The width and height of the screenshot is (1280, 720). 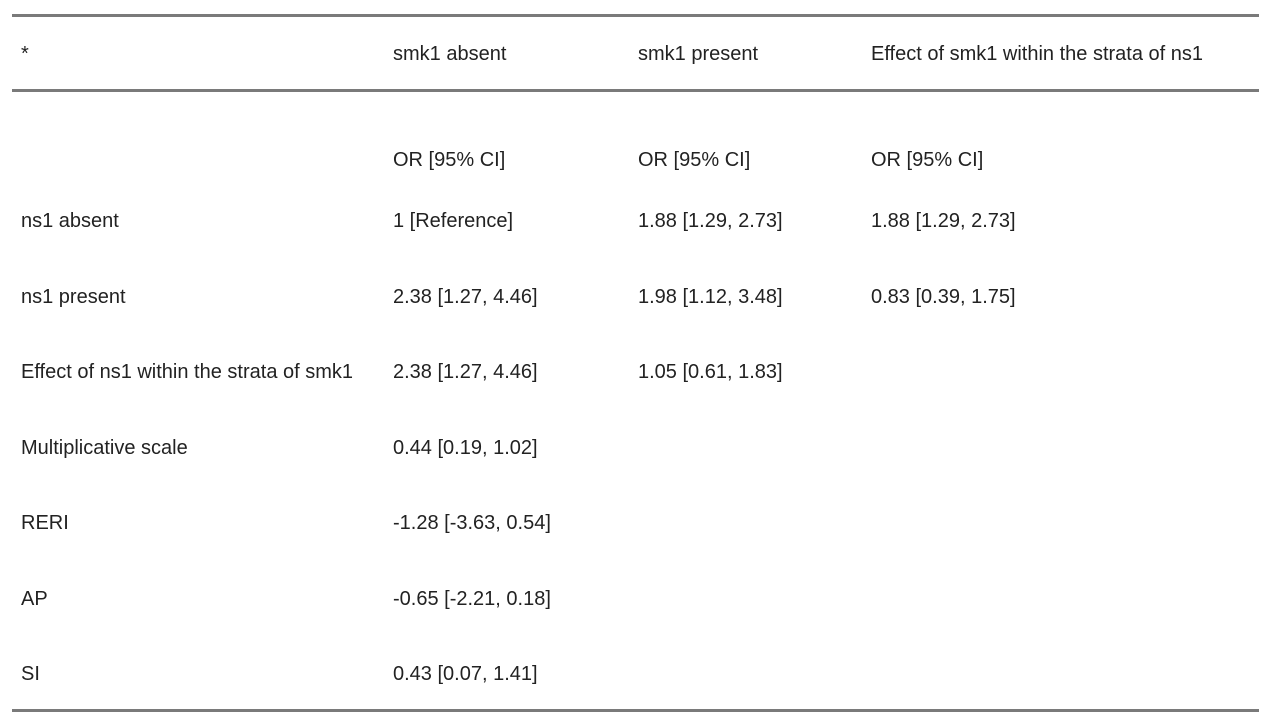 What do you see at coordinates (30, 674) in the screenshot?
I see `row-label: SI` at bounding box center [30, 674].